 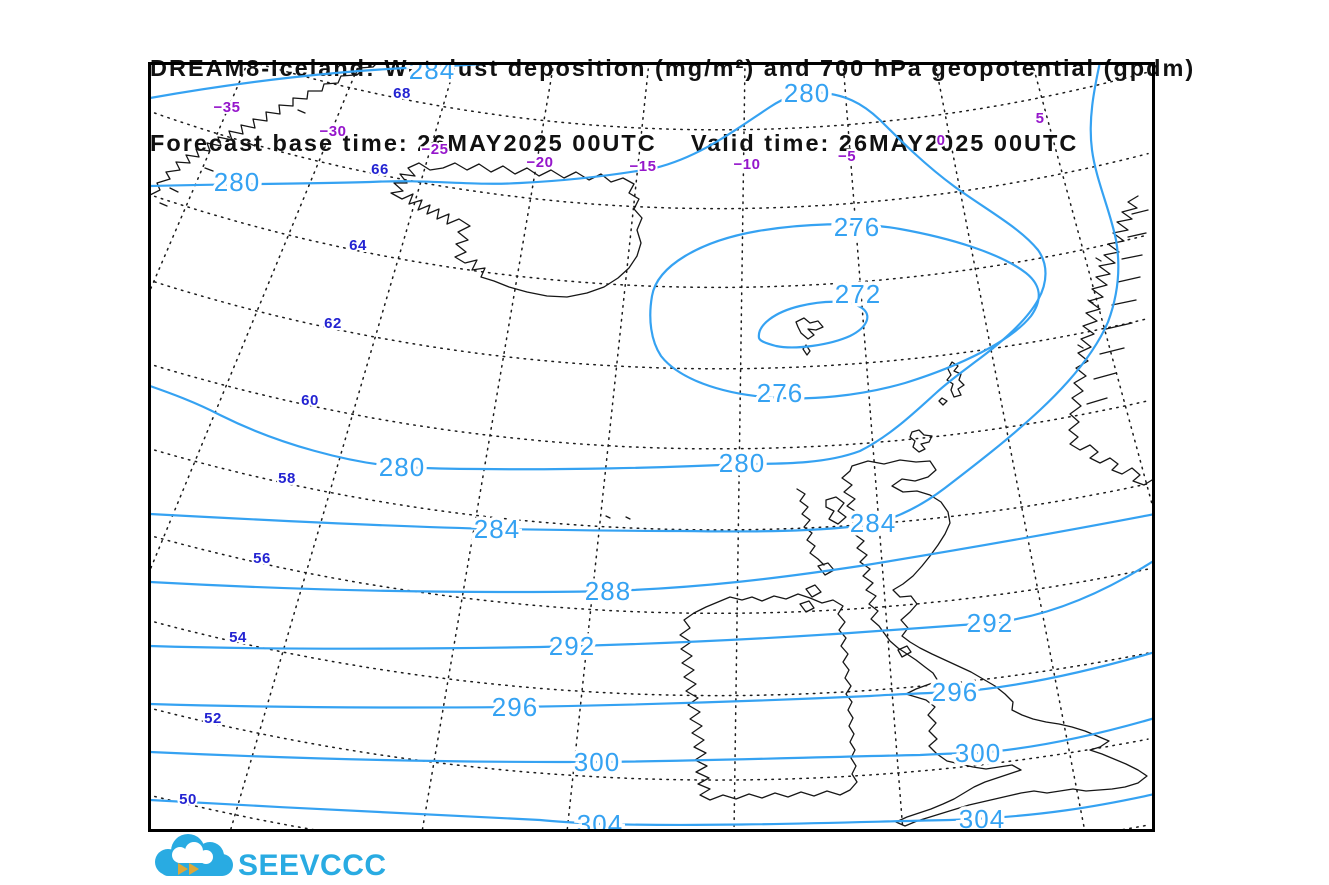 I want to click on latitude-label: 54, so click(x=238, y=637).